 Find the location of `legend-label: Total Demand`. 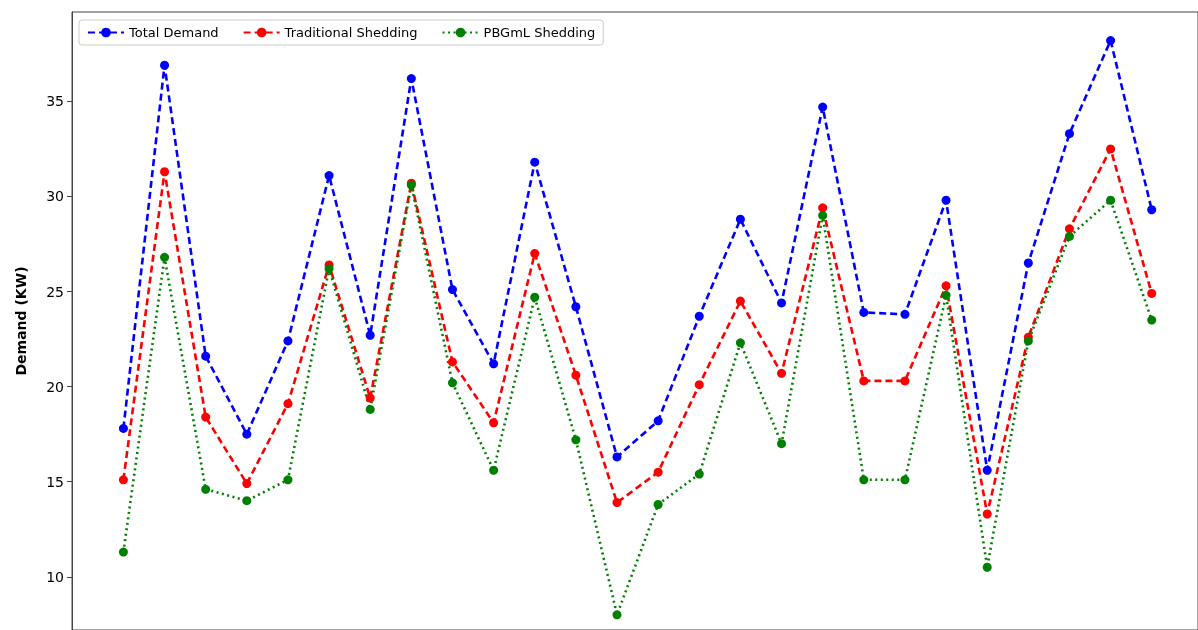

legend-label: Total Demand is located at coordinates (173, 32).